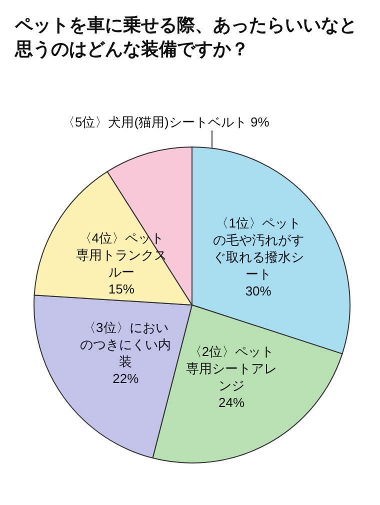 The image size is (380, 505). What do you see at coordinates (231, 402) in the screenshot?
I see `data-label: 24%` at bounding box center [231, 402].